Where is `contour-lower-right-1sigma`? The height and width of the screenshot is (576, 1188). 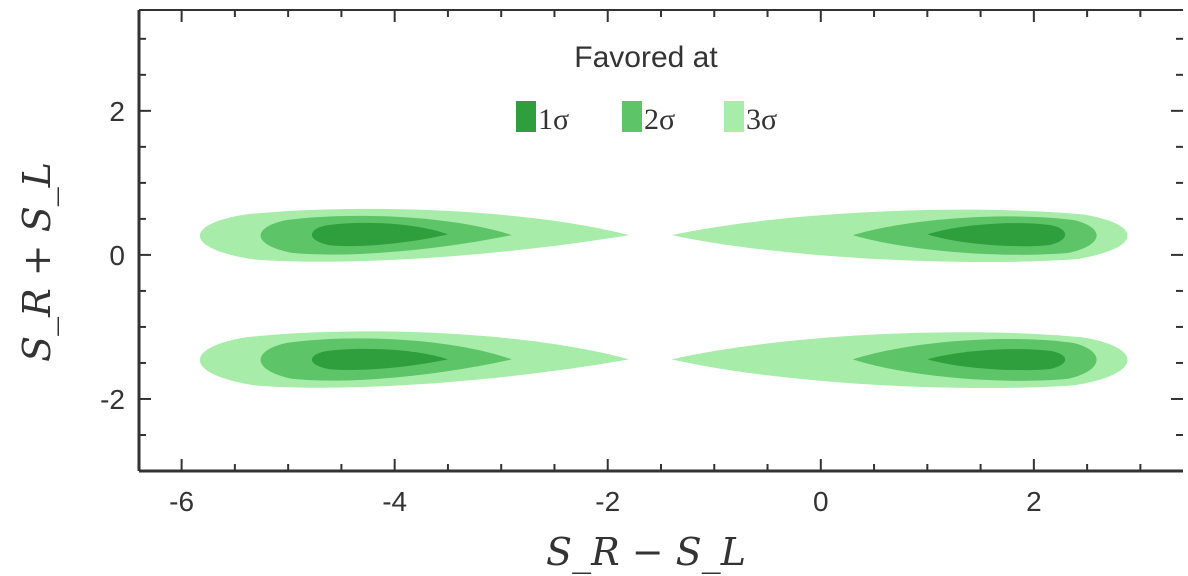
contour-lower-right-1sigma is located at coordinates (996, 360).